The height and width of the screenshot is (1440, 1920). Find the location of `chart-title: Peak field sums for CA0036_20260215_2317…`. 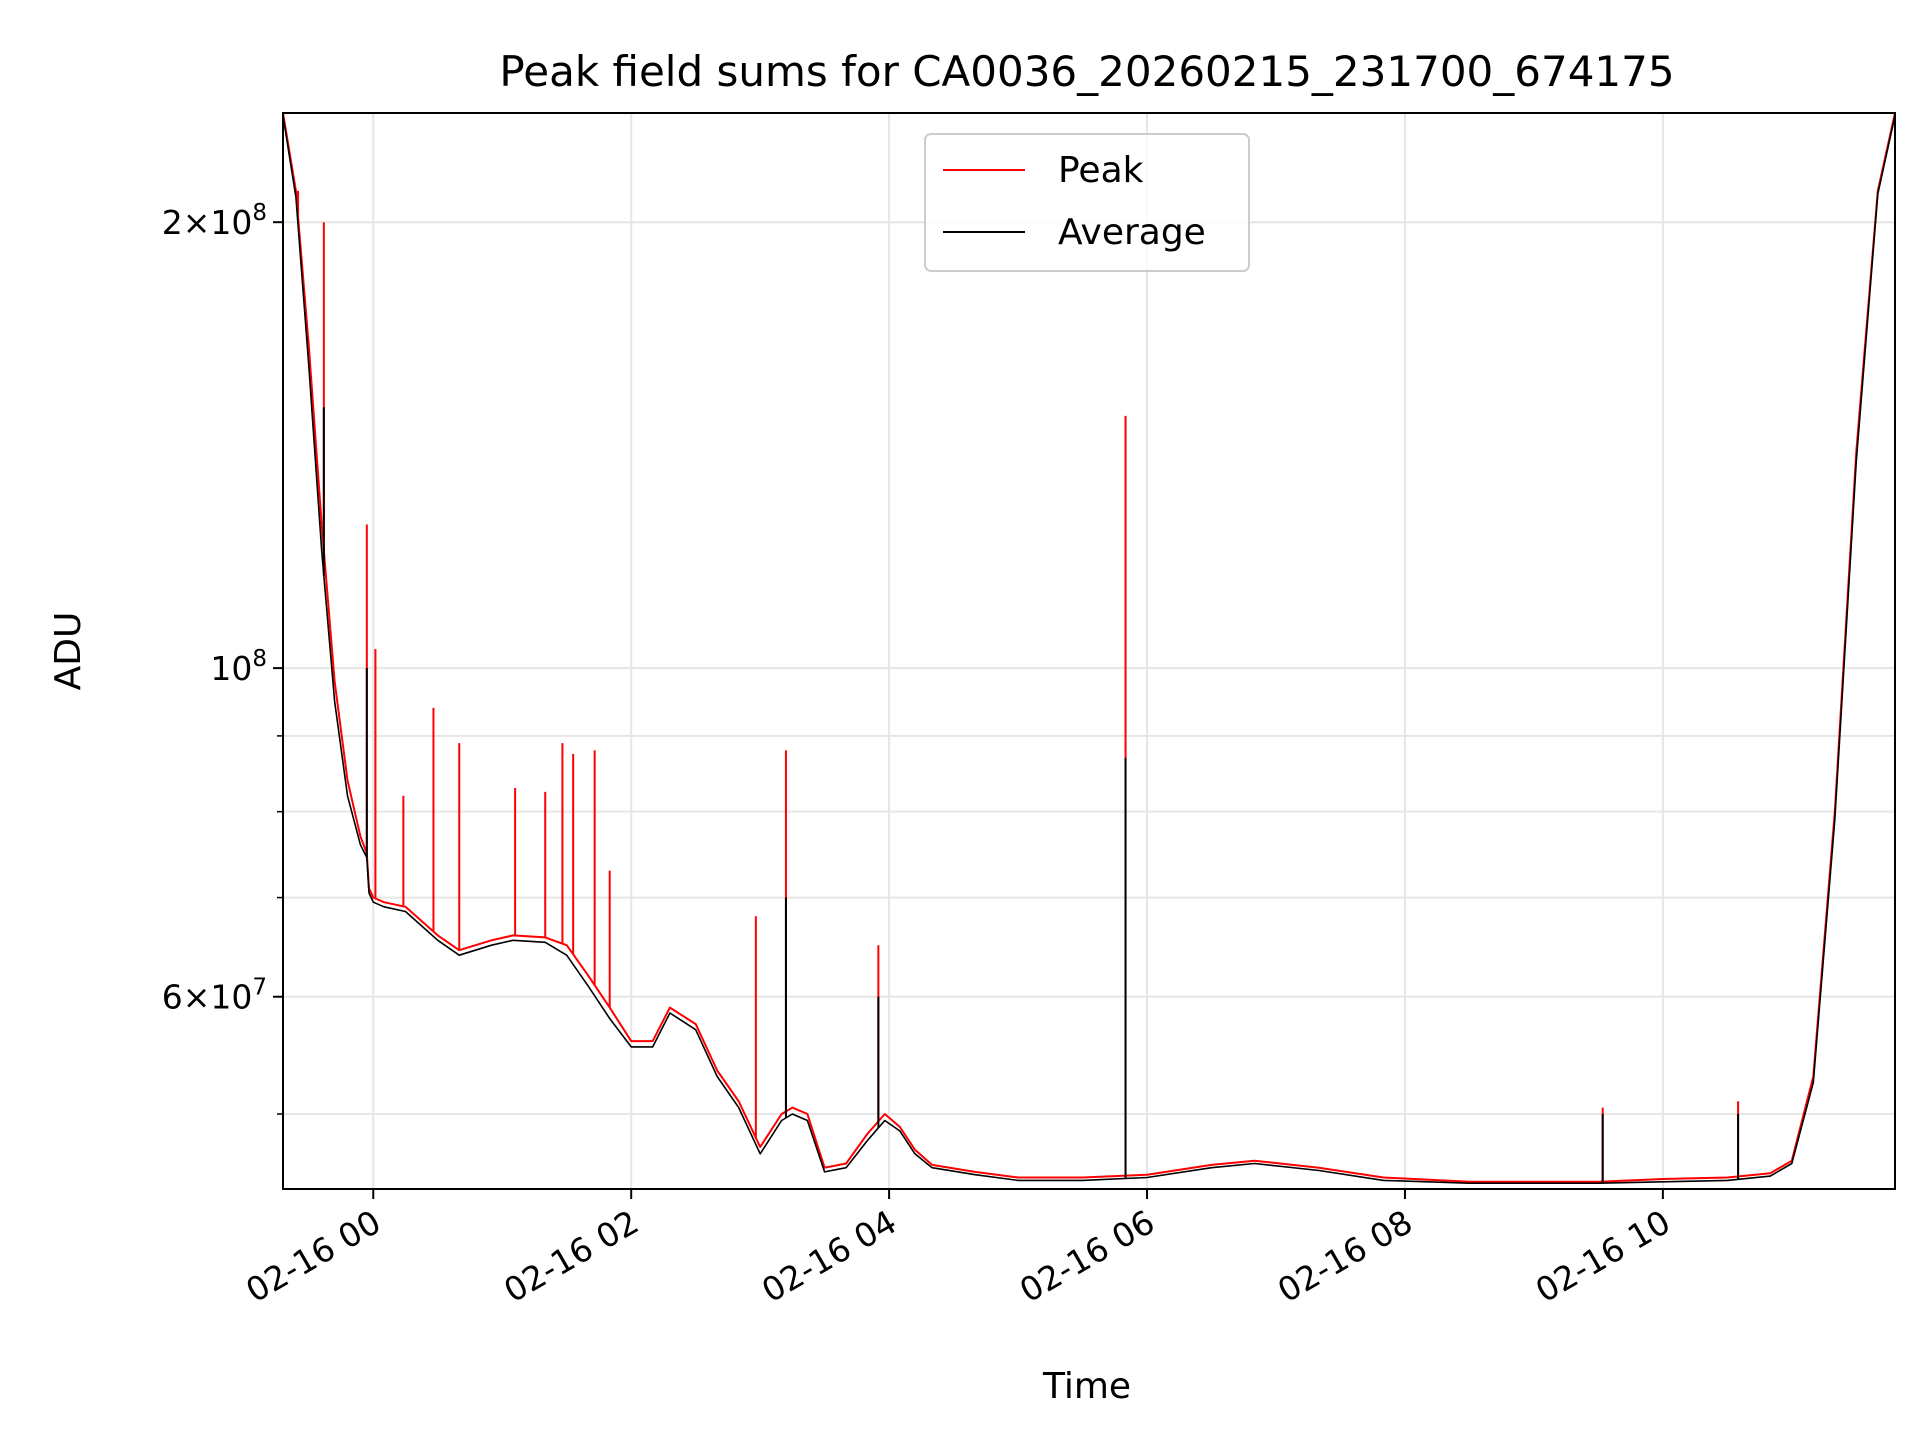

chart-title: Peak field sums for CA0036_20260215_2317… is located at coordinates (1086, 71).